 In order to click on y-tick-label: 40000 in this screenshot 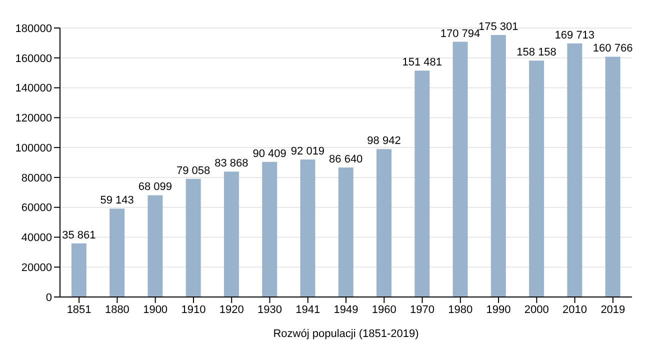, I will do `click(36, 238)`.